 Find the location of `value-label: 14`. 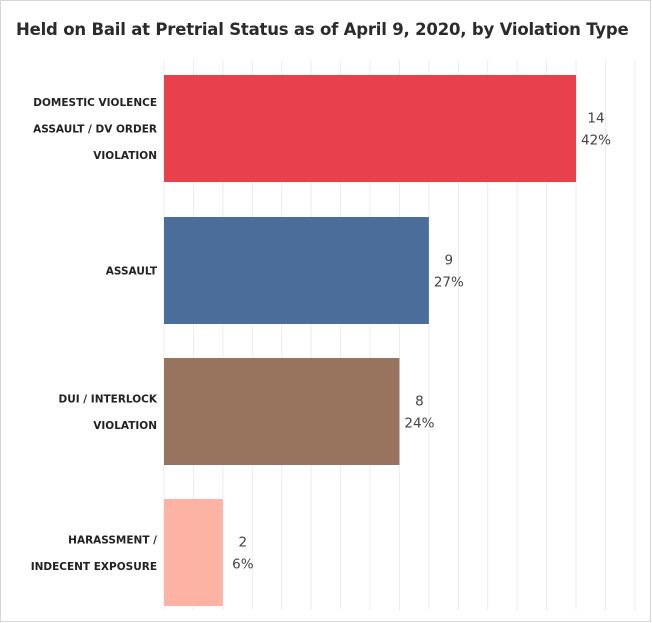

value-label: 14 is located at coordinates (595, 119).